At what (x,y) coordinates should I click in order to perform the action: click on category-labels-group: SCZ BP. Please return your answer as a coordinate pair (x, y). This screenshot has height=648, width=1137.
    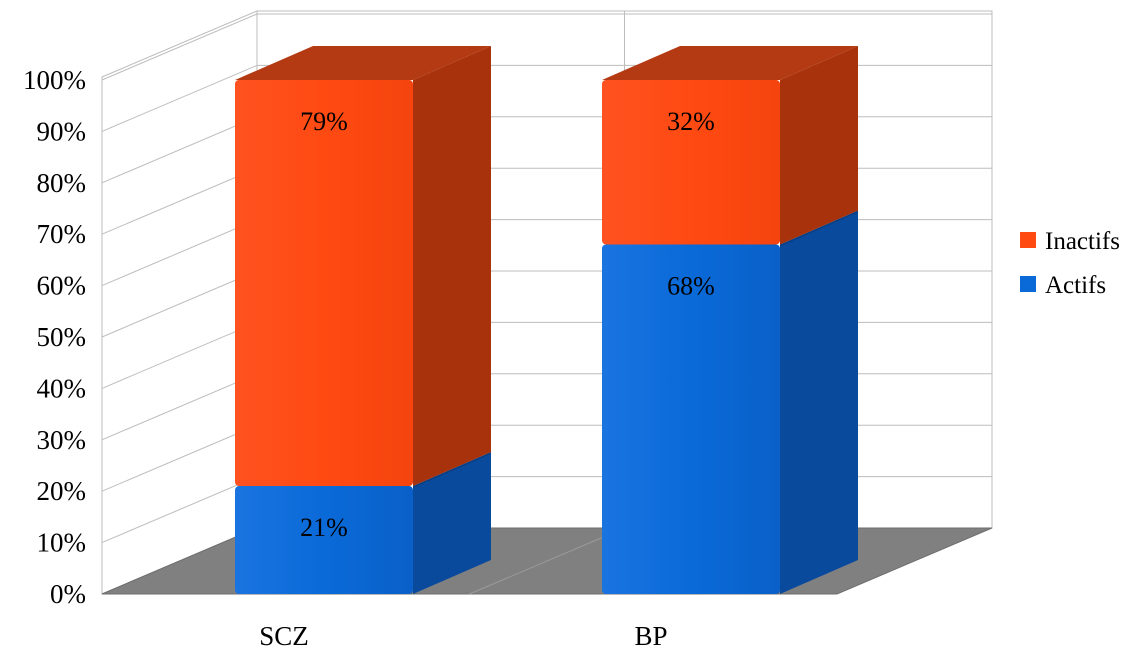
    Looking at the image, I should click on (463, 634).